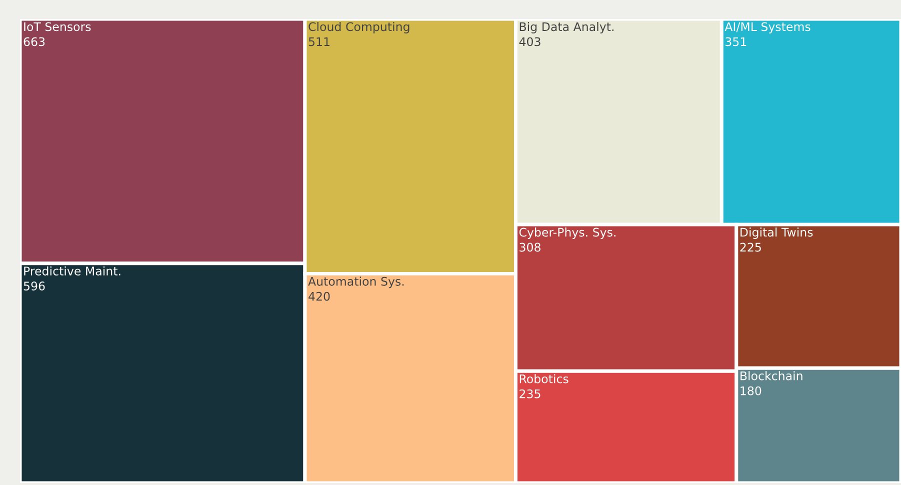 Image resolution: width=901 pixels, height=485 pixels. I want to click on category-label: Robotics, so click(544, 379).